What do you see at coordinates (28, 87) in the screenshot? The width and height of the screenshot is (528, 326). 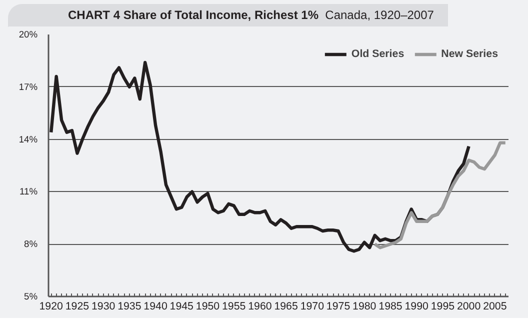 I see `y-tick-label: 17%` at bounding box center [28, 87].